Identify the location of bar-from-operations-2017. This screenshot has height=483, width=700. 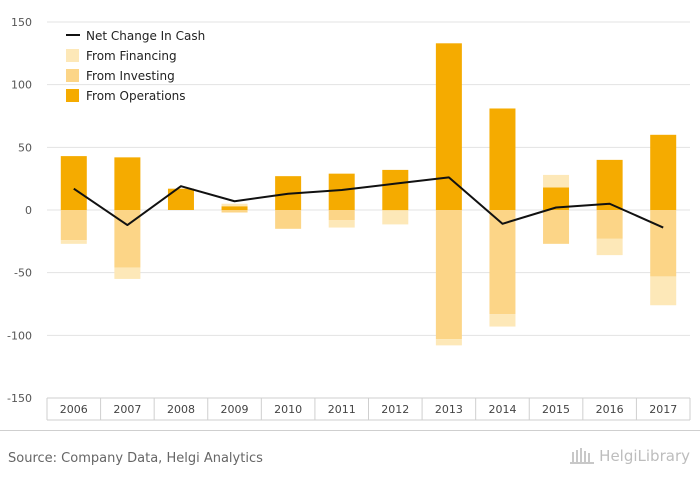
(663, 172).